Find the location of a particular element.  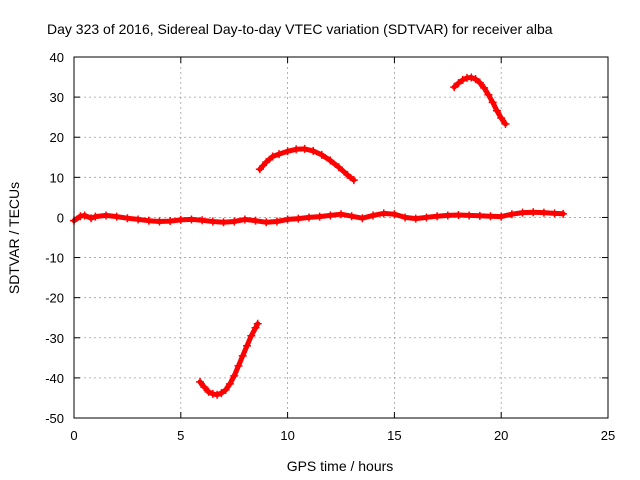

x-tick-labels: 0 5 10 15 20 25 is located at coordinates (342, 435).